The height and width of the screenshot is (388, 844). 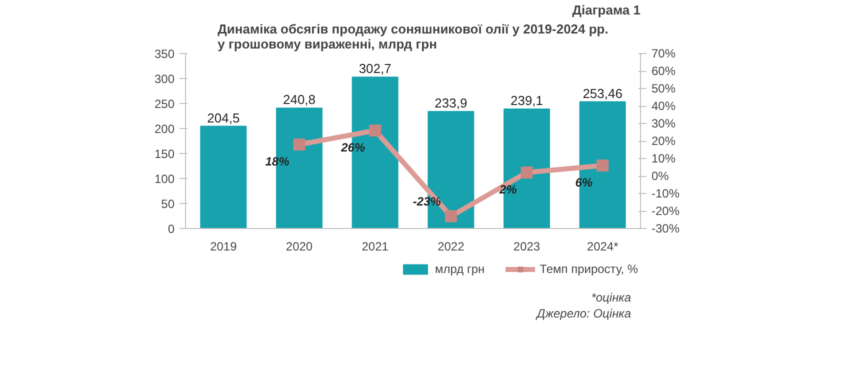 I want to click on chart-title: Динаміка обсягів продажу соняшникової олії у 2019-2024 рр. у грошовому вираженні, млрд грн, so click(x=413, y=37).